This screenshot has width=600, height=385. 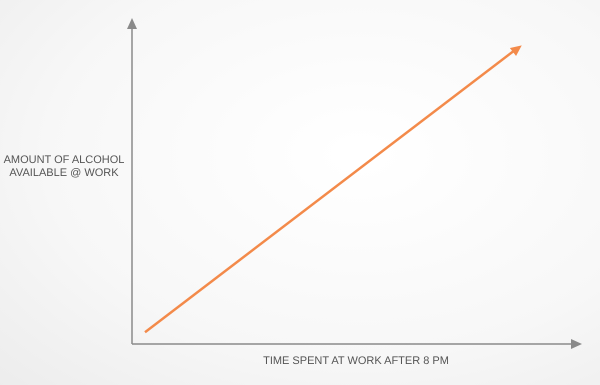 What do you see at coordinates (356, 361) in the screenshot?
I see `x-axis-title: TIME SPENT AT WORK AFTER 8 PM` at bounding box center [356, 361].